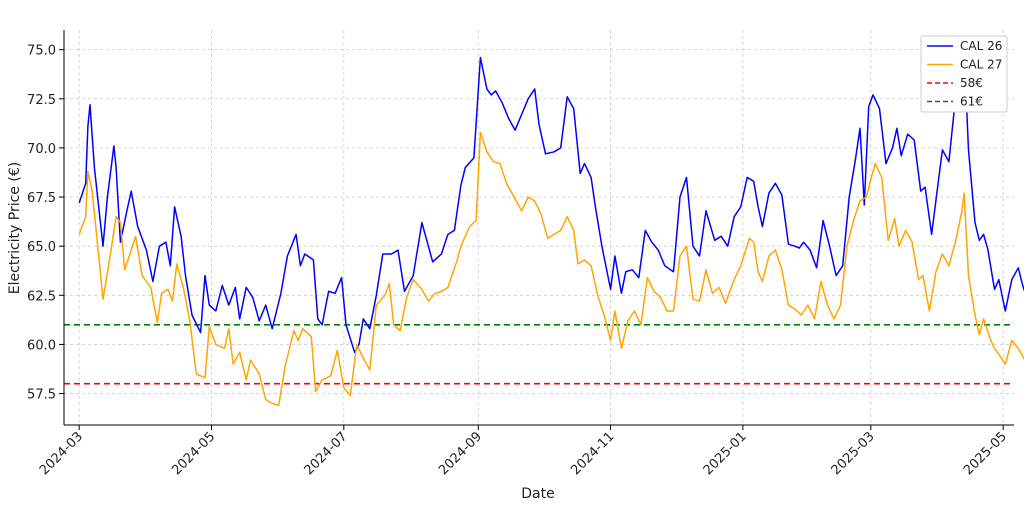 This screenshot has height=510, width=1024. What do you see at coordinates (592, 453) in the screenshot?
I see `x-tick-label: 2024-11` at bounding box center [592, 453].